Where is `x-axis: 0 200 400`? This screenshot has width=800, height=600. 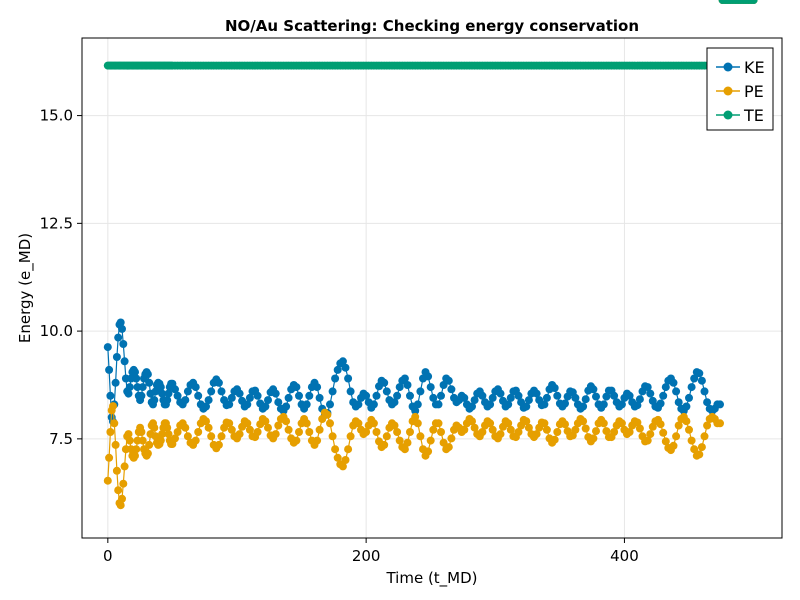 x-axis: 0 200 400 is located at coordinates (371, 551).